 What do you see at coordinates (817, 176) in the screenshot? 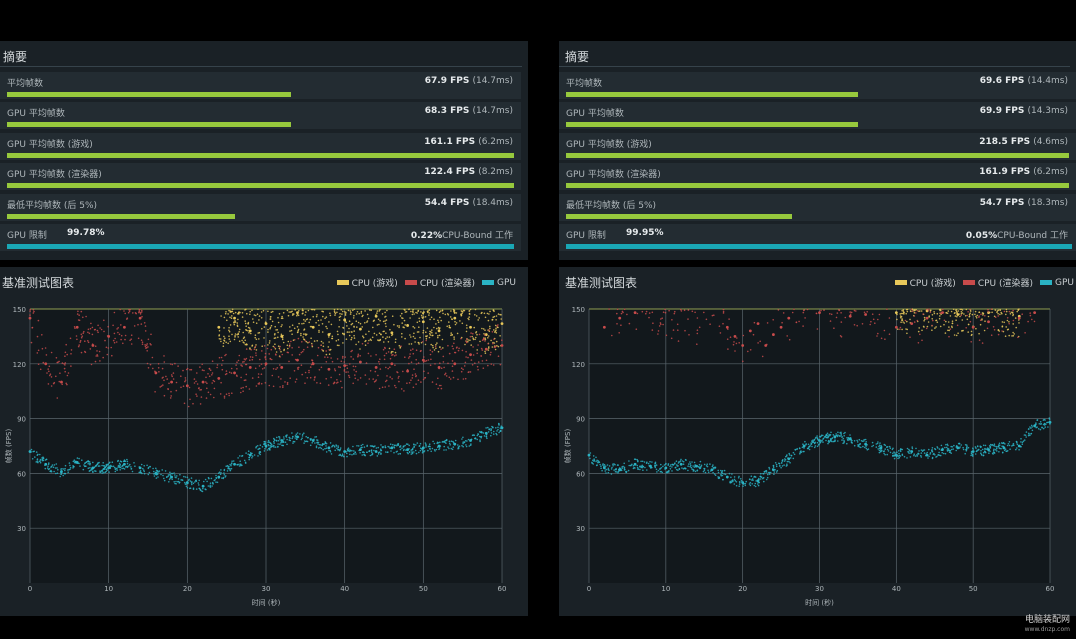
I see `stat-row: GPU 平均帧数 (渲染器) 161.9 FPS (6.2ms)` at bounding box center [817, 176].